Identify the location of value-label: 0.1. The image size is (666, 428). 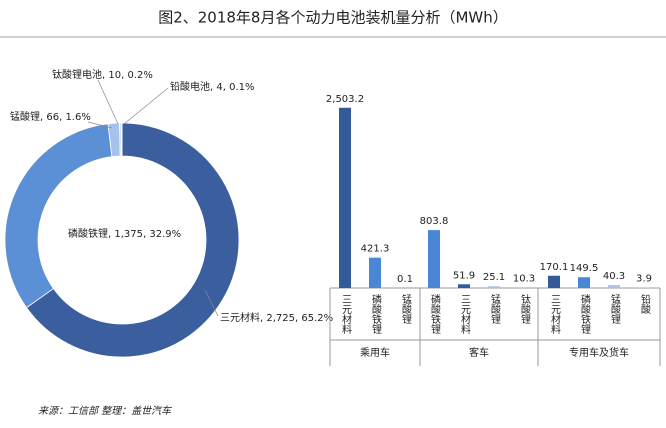
(405, 279).